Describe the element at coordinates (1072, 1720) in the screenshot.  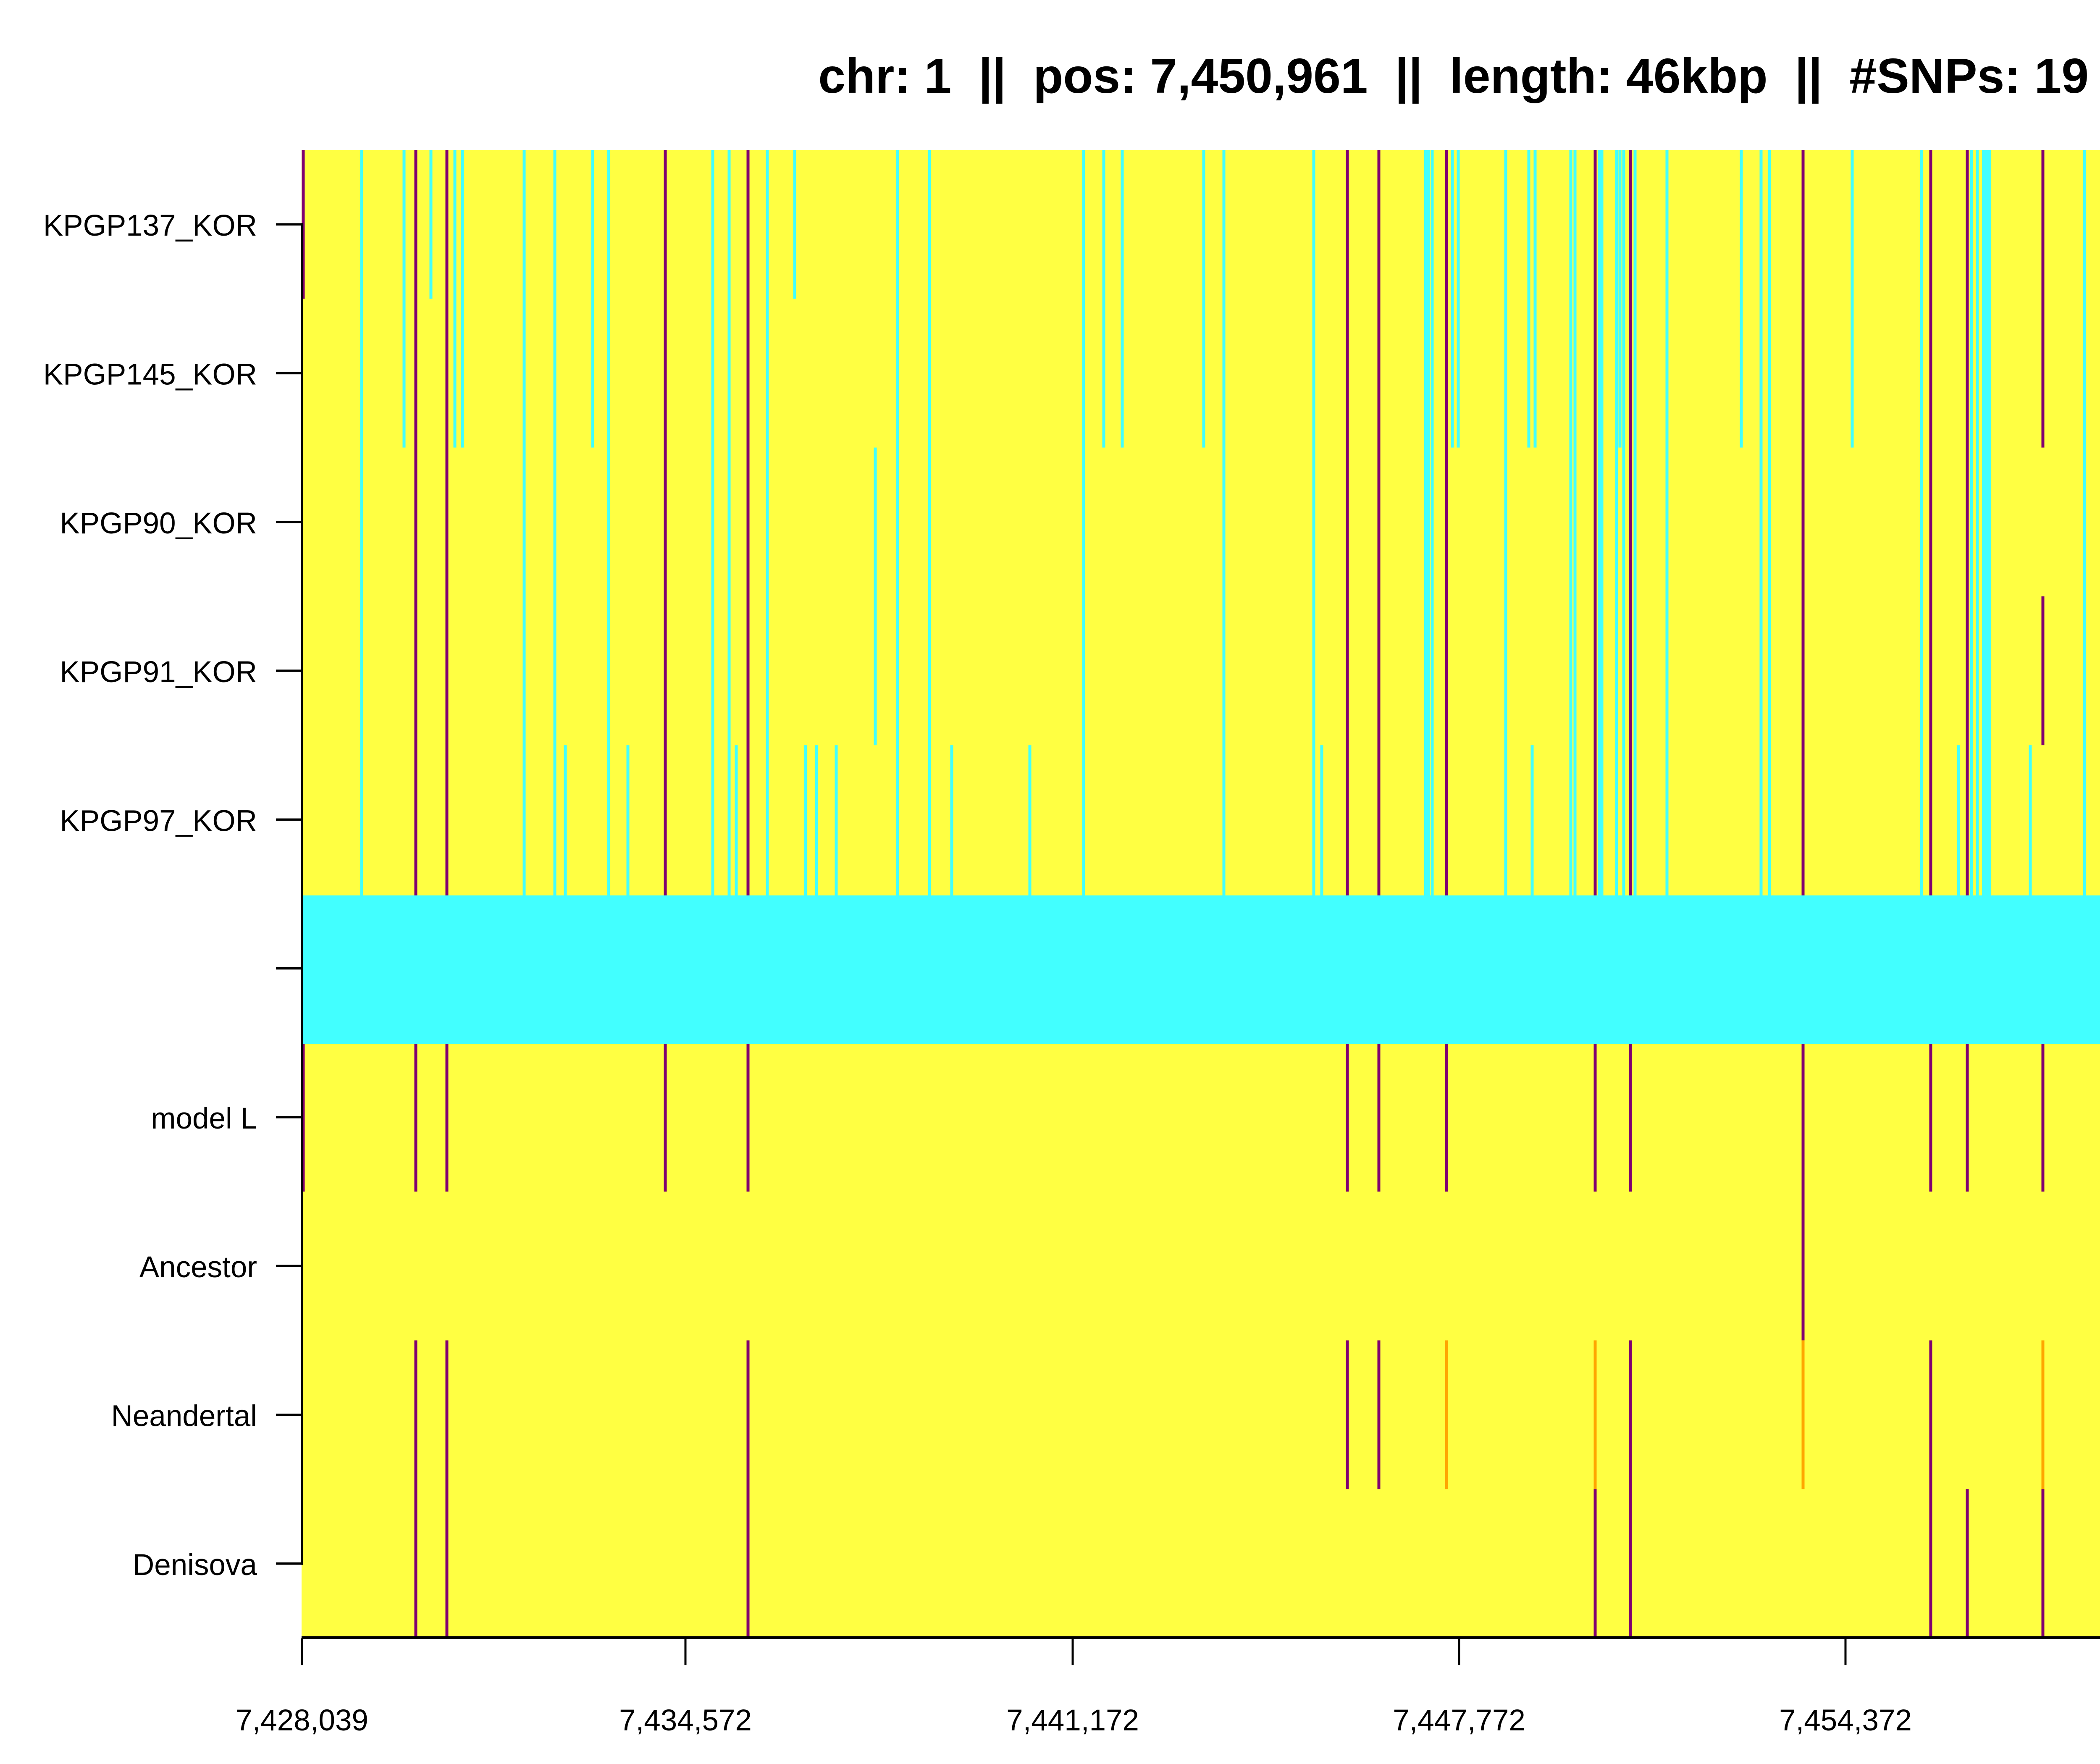
I see `svg-text: 7,441,172` at that location.